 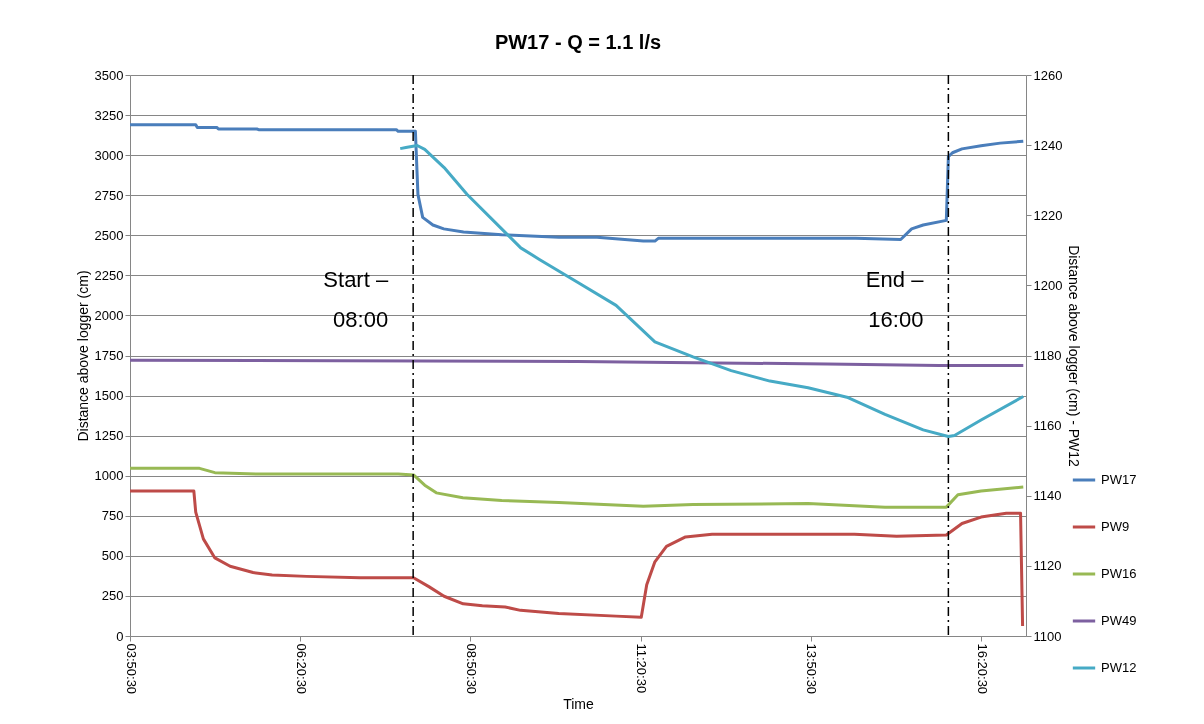 I want to click on chart-title: PW17 - Q = 1.1 l/s, so click(x=578, y=42).